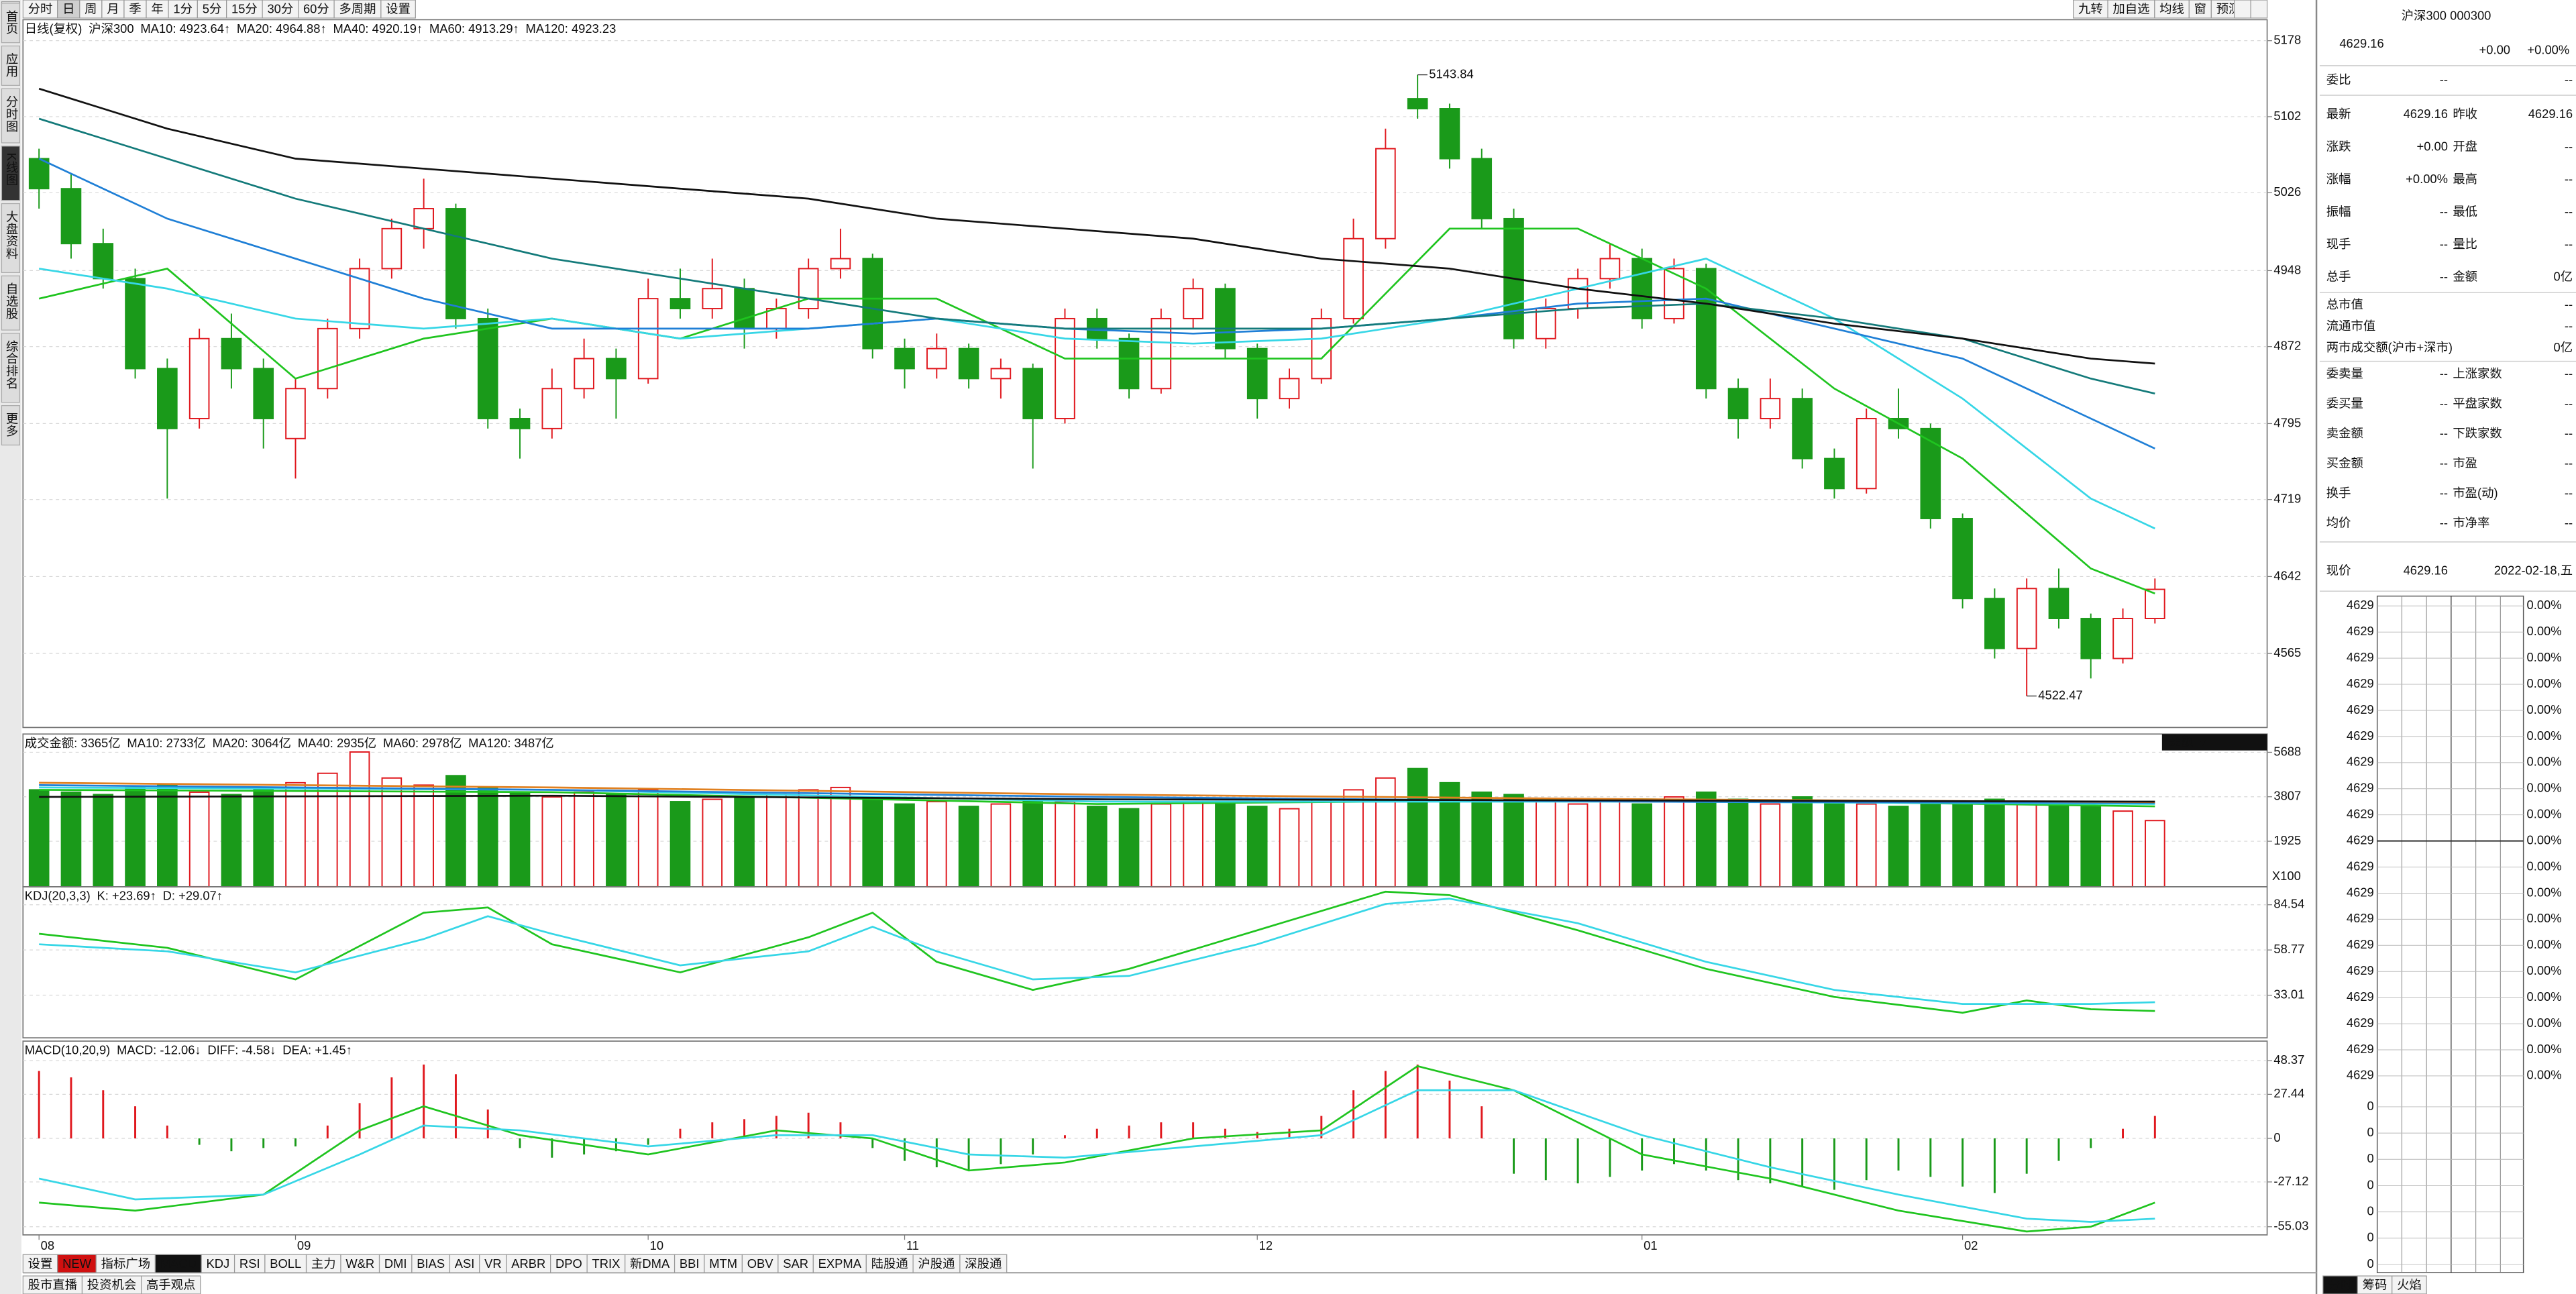  Describe the element at coordinates (12, 300) in the screenshot. I see `side-tab: 自选股` at that location.